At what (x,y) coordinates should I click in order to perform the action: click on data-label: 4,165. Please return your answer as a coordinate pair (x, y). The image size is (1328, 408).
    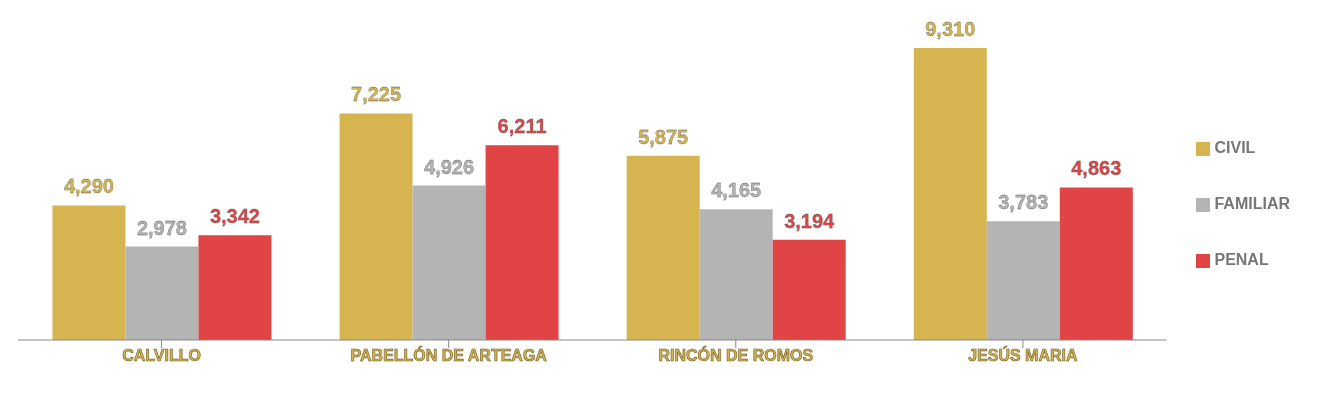
    Looking at the image, I should click on (736, 190).